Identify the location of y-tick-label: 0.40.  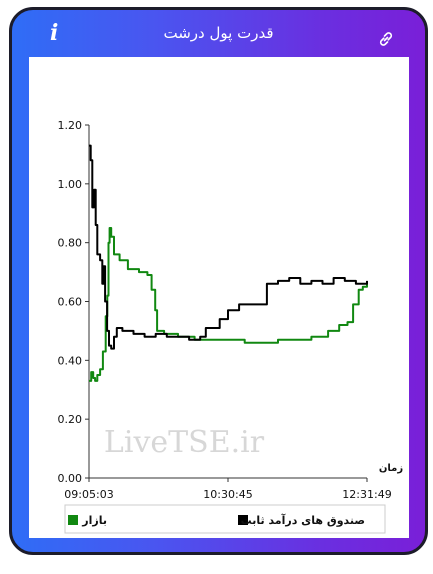
(70, 360).